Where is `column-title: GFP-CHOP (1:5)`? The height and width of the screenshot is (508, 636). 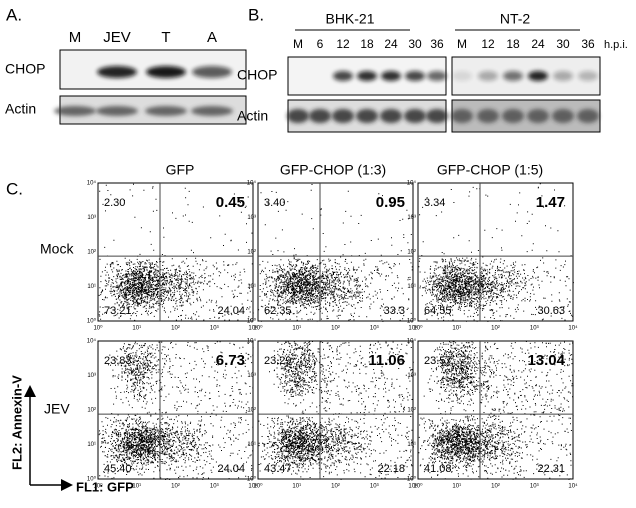 column-title: GFP-CHOP (1:5) is located at coordinates (490, 170).